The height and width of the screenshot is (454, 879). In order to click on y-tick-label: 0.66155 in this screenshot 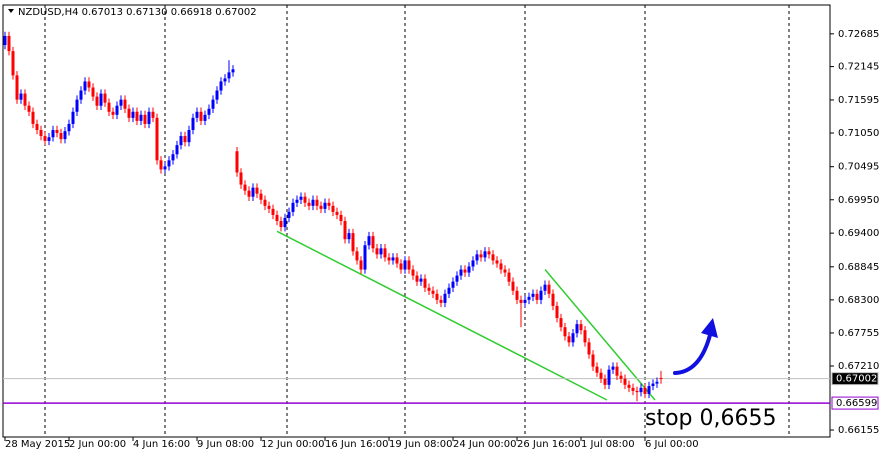, I will do `click(858, 430)`.